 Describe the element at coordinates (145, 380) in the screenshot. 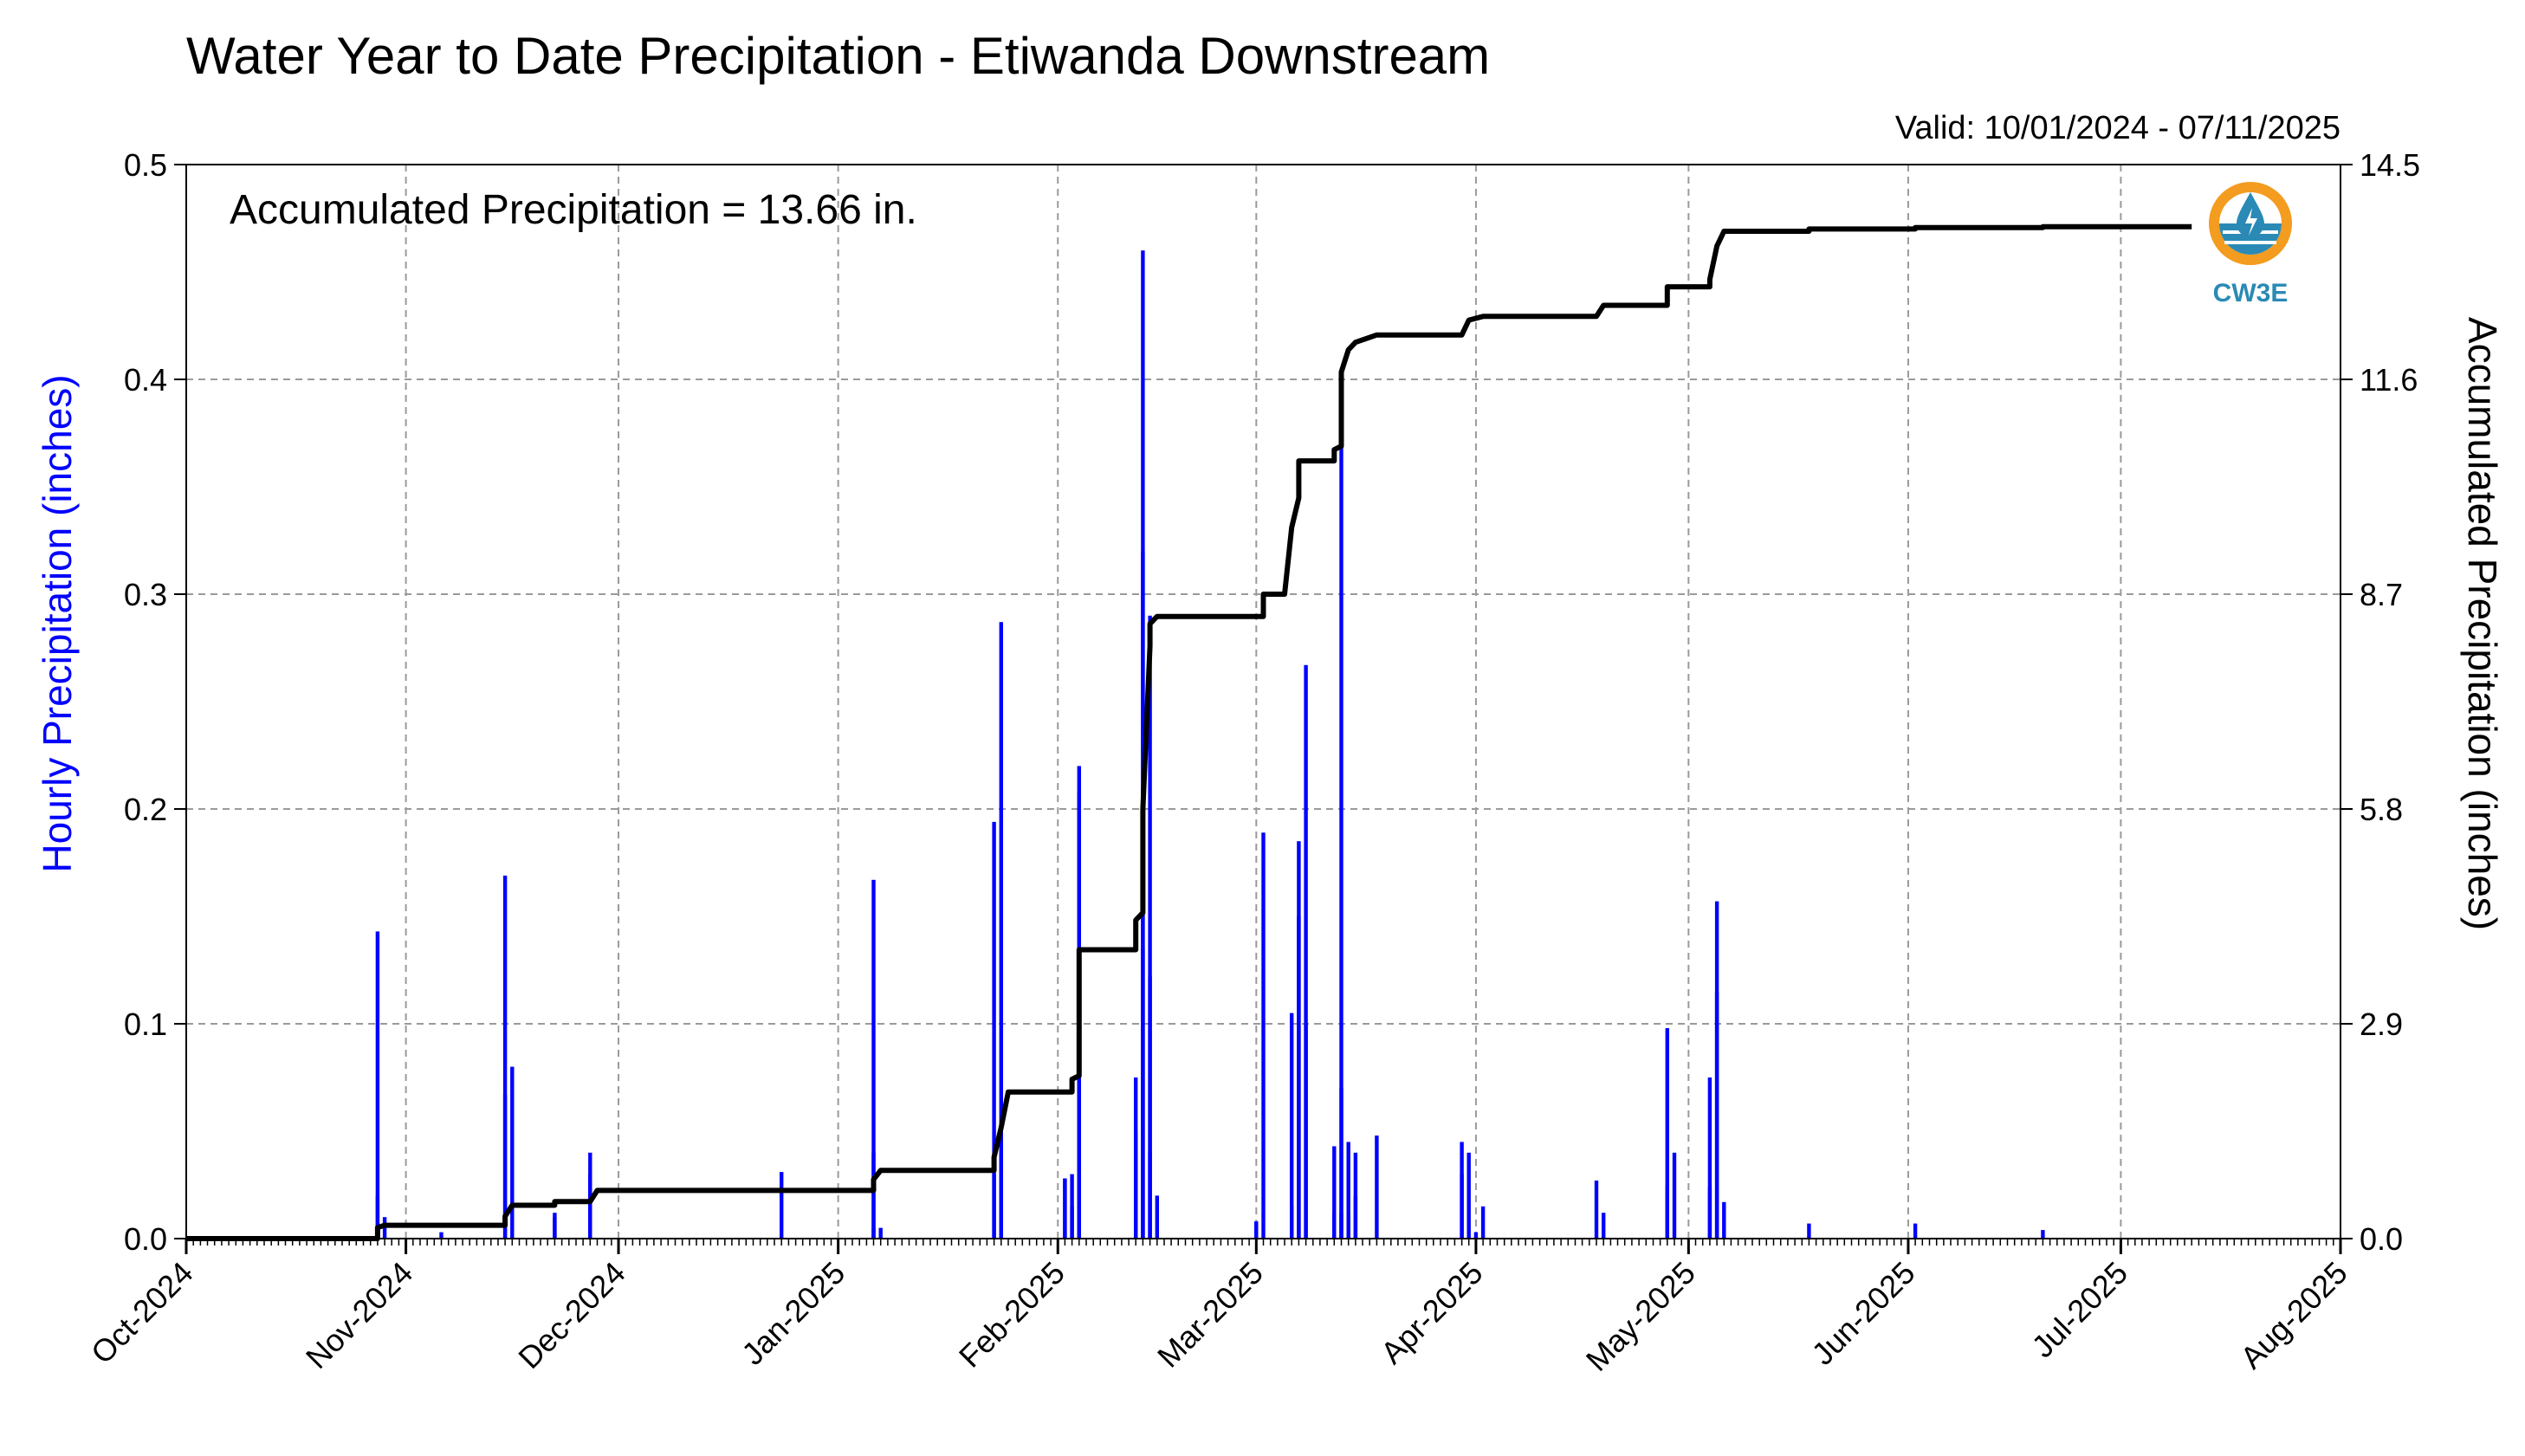

I see `left-y-tick-label: 0.4` at that location.